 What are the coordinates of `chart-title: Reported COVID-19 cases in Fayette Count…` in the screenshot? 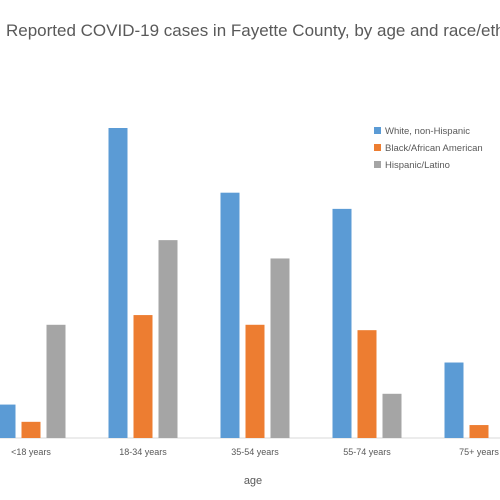 It's located at (253, 30).